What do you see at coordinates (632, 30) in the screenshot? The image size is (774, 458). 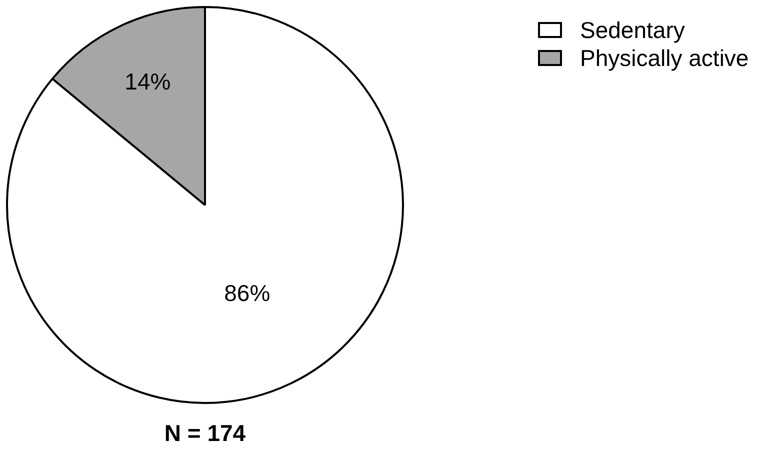 I see `legend-label: Sedentary` at bounding box center [632, 30].